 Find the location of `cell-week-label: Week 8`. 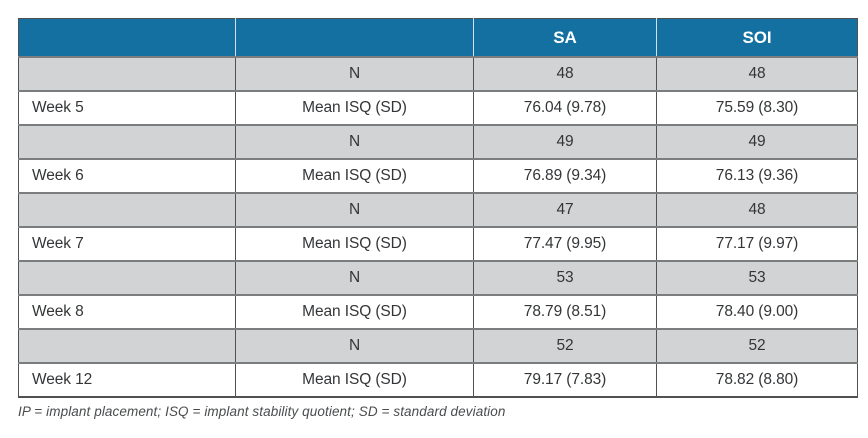

cell-week-label: Week 8 is located at coordinates (127, 312).